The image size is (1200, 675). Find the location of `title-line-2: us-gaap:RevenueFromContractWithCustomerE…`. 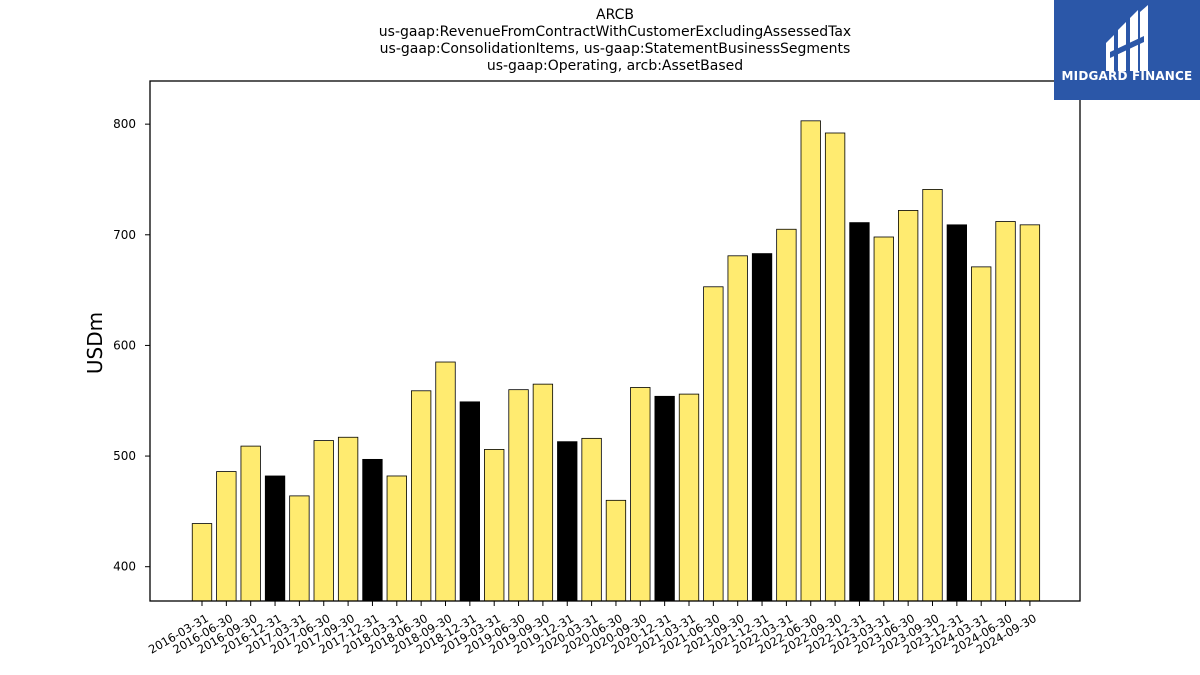

title-line-2: us-gaap:RevenueFromContractWithCustomerE… is located at coordinates (615, 32).